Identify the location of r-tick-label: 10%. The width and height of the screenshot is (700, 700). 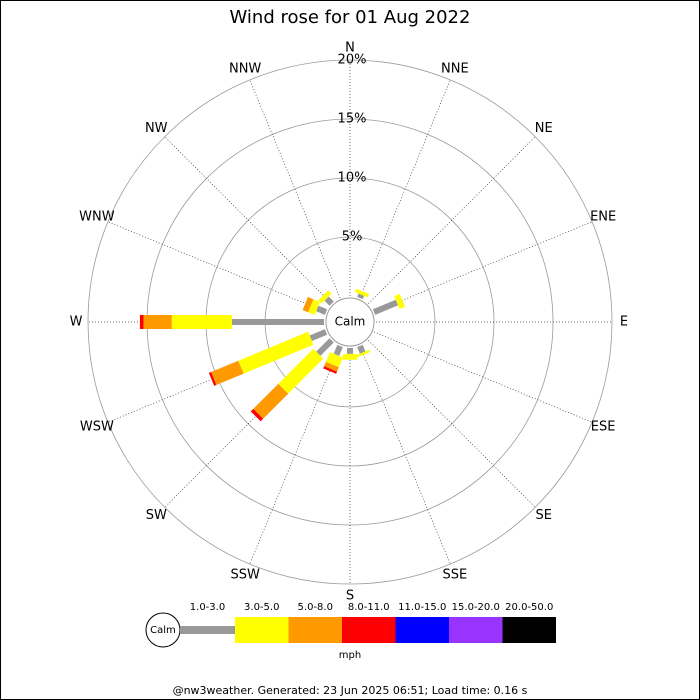
(352, 178).